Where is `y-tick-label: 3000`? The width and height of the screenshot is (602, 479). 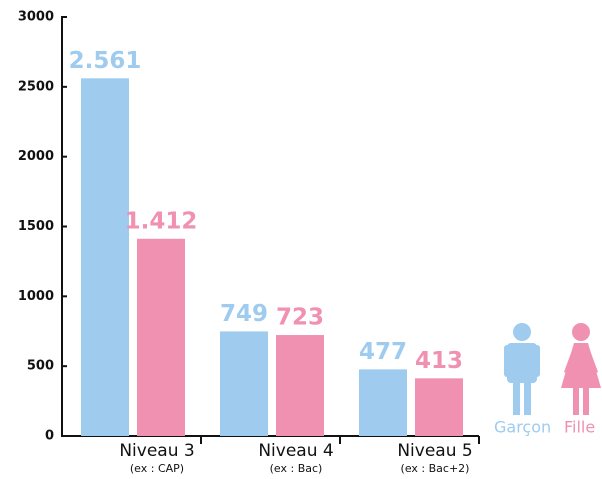 y-tick-label: 3000 is located at coordinates (36, 17).